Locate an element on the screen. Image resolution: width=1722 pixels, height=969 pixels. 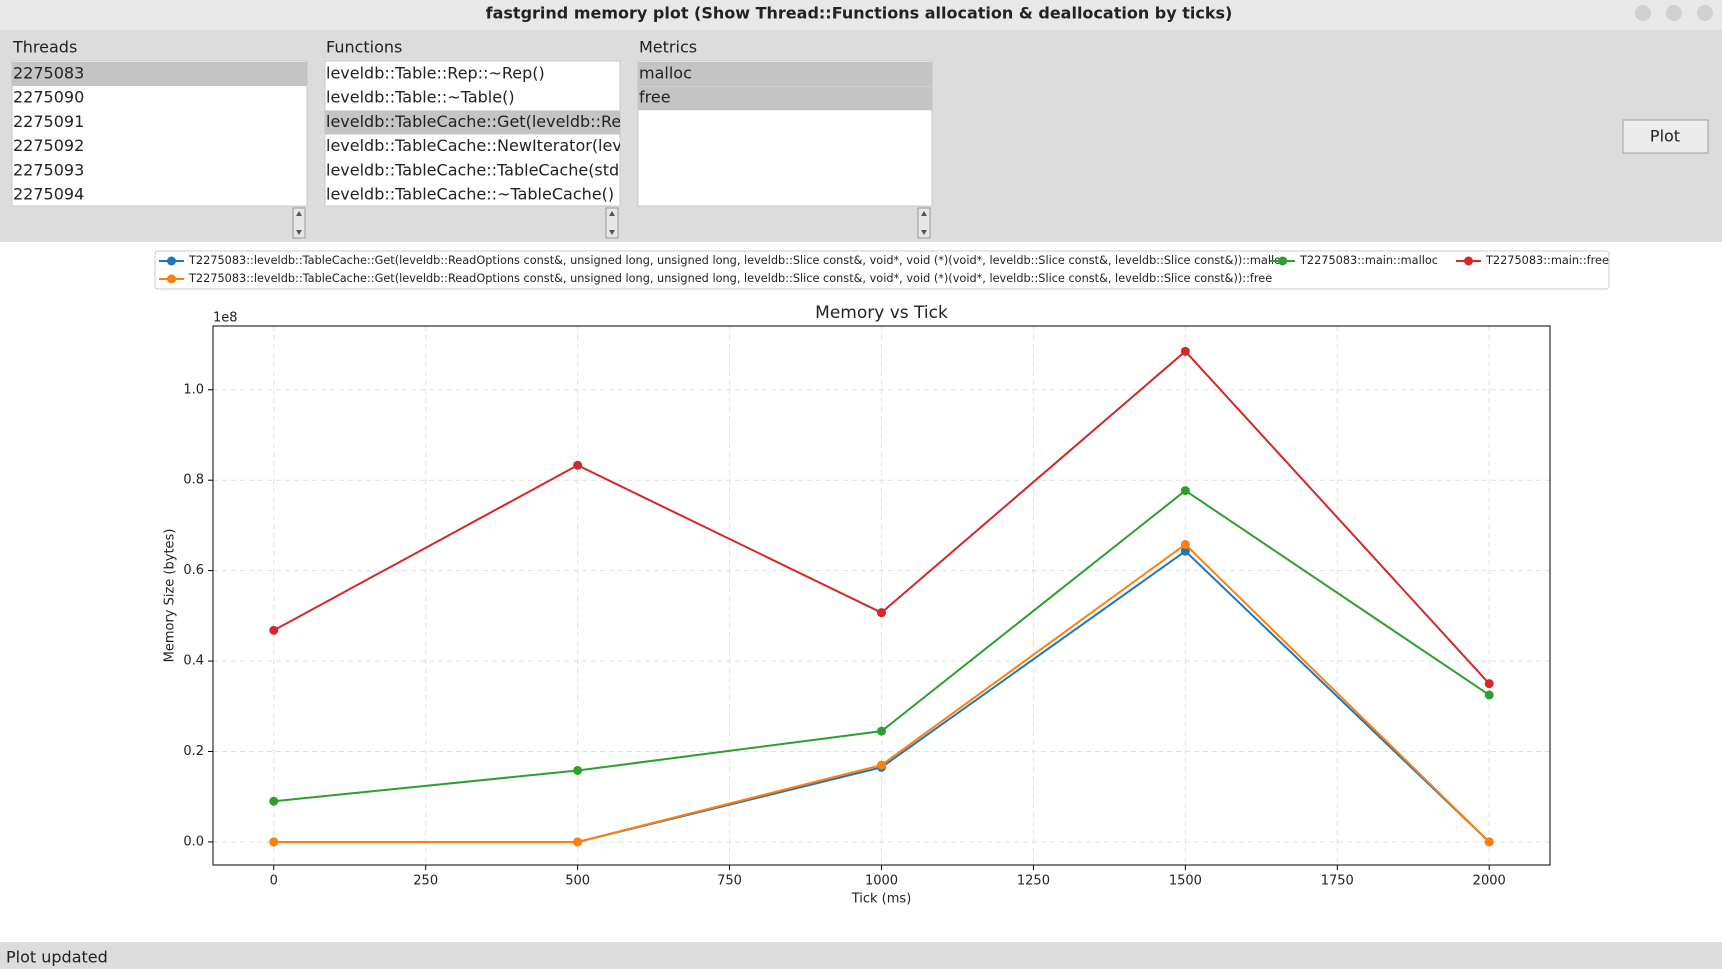
x-tick-label: 1000 is located at coordinates (881, 881).